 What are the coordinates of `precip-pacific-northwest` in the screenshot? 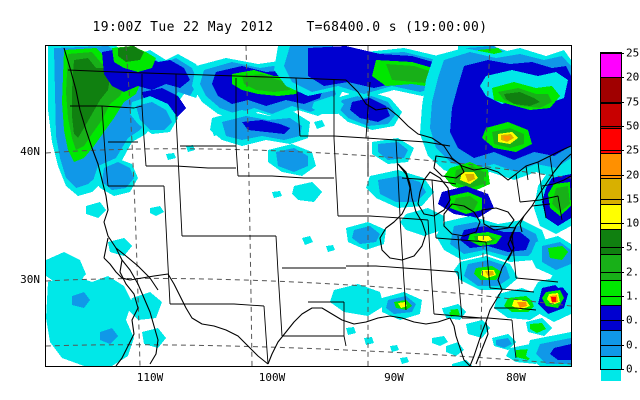 It's located at (126, 121).